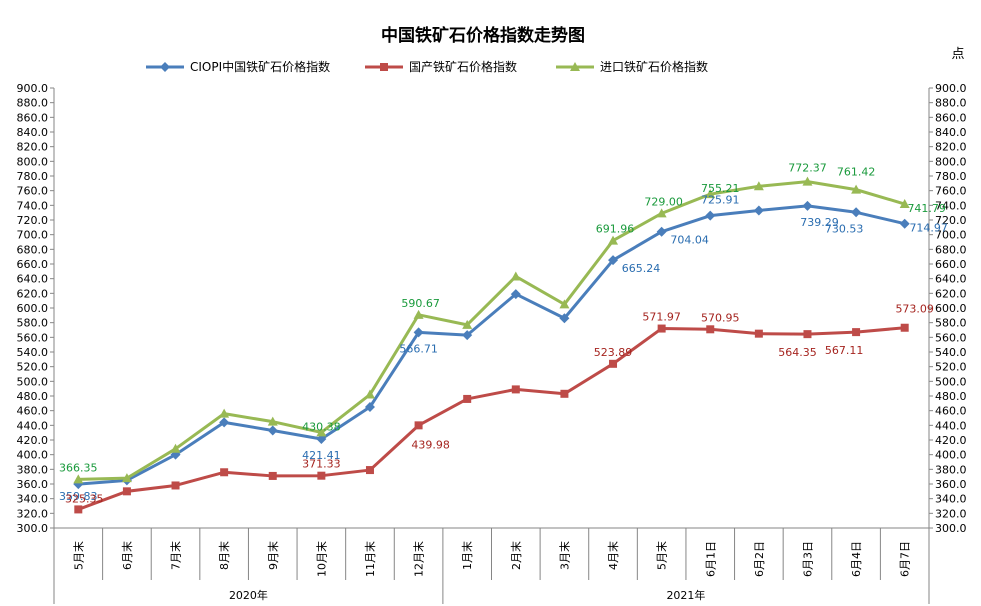 The width and height of the screenshot is (981, 606). I want to click on y-tick-label-right: 720.0, so click(951, 220).